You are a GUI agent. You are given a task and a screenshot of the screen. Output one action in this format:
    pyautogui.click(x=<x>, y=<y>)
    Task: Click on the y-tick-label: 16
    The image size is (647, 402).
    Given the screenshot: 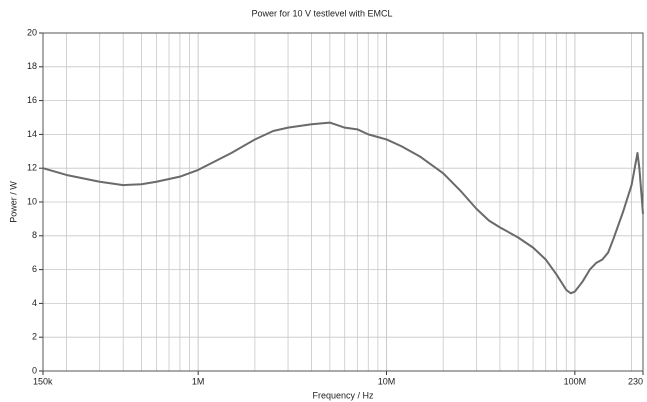 What is the action you would take?
    pyautogui.click(x=32, y=100)
    